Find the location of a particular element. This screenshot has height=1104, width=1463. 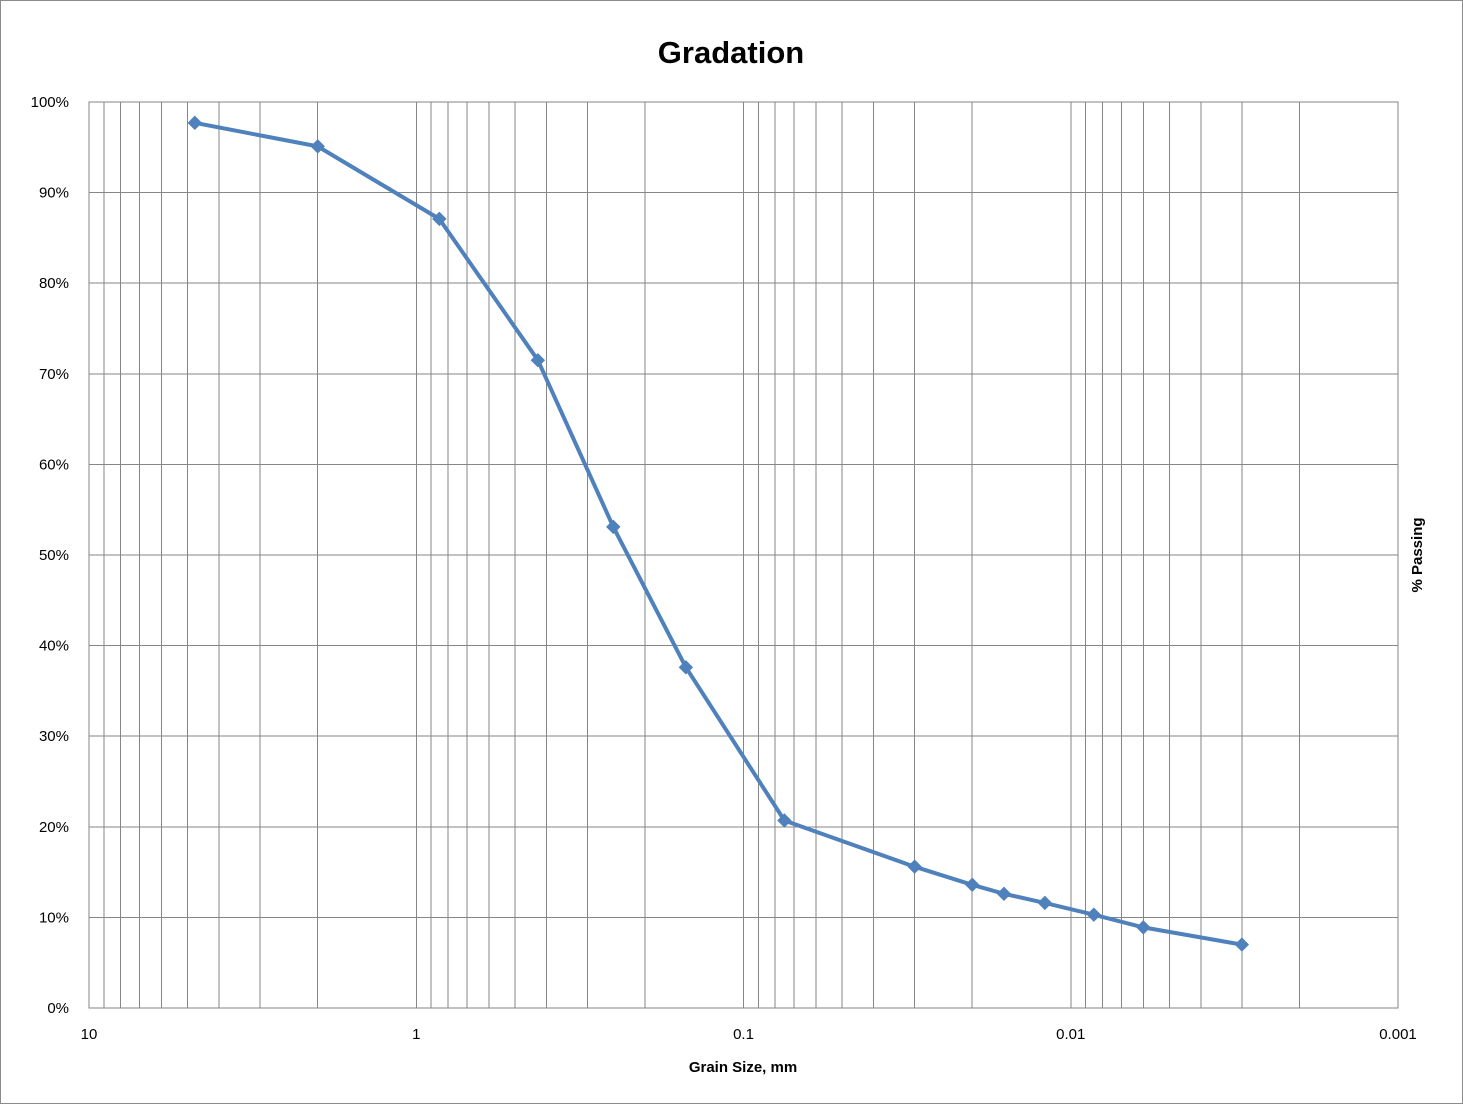

y-axis-title: % Passing is located at coordinates (1417, 554).